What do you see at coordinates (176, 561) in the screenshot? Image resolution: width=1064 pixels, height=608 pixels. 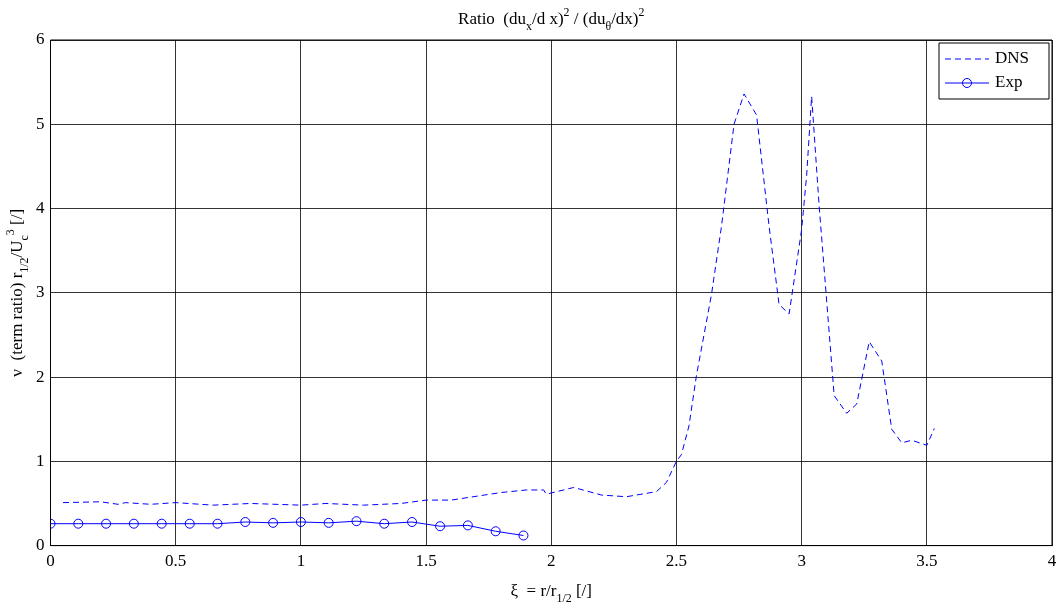 I see `x-tick-label: 0.5` at bounding box center [176, 561].